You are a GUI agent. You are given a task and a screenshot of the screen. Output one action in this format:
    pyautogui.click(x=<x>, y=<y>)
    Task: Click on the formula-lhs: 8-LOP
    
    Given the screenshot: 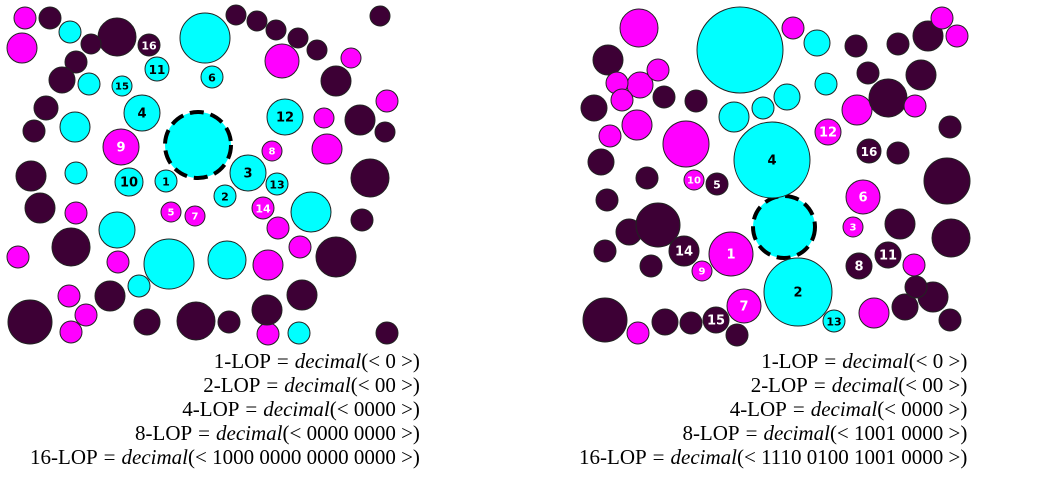 What is the action you would take?
    pyautogui.click(x=711, y=433)
    